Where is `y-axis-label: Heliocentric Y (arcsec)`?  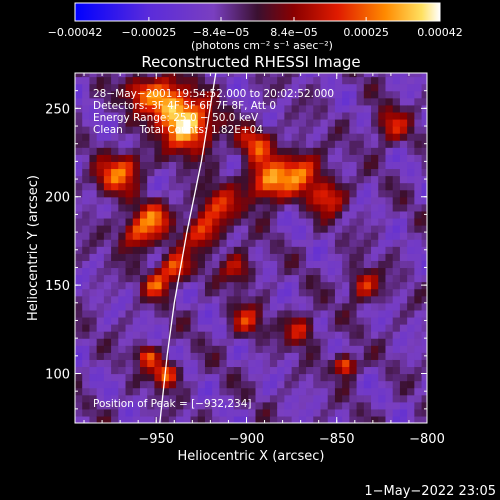
y-axis-label: Heliocentric Y (arcsec) is located at coordinates (33, 248).